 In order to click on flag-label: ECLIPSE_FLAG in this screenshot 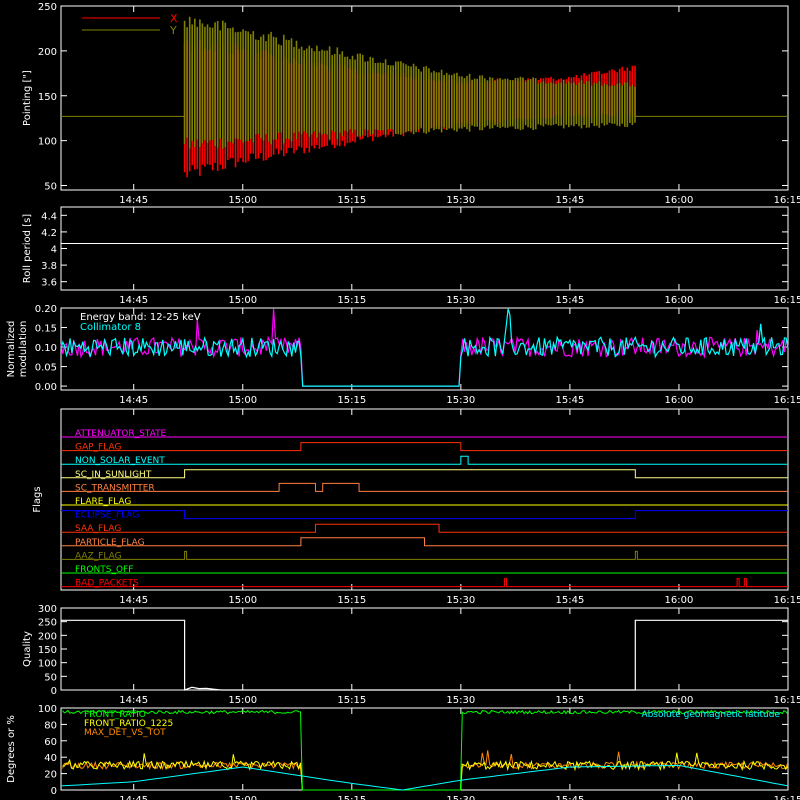, I will do `click(107, 516)`.